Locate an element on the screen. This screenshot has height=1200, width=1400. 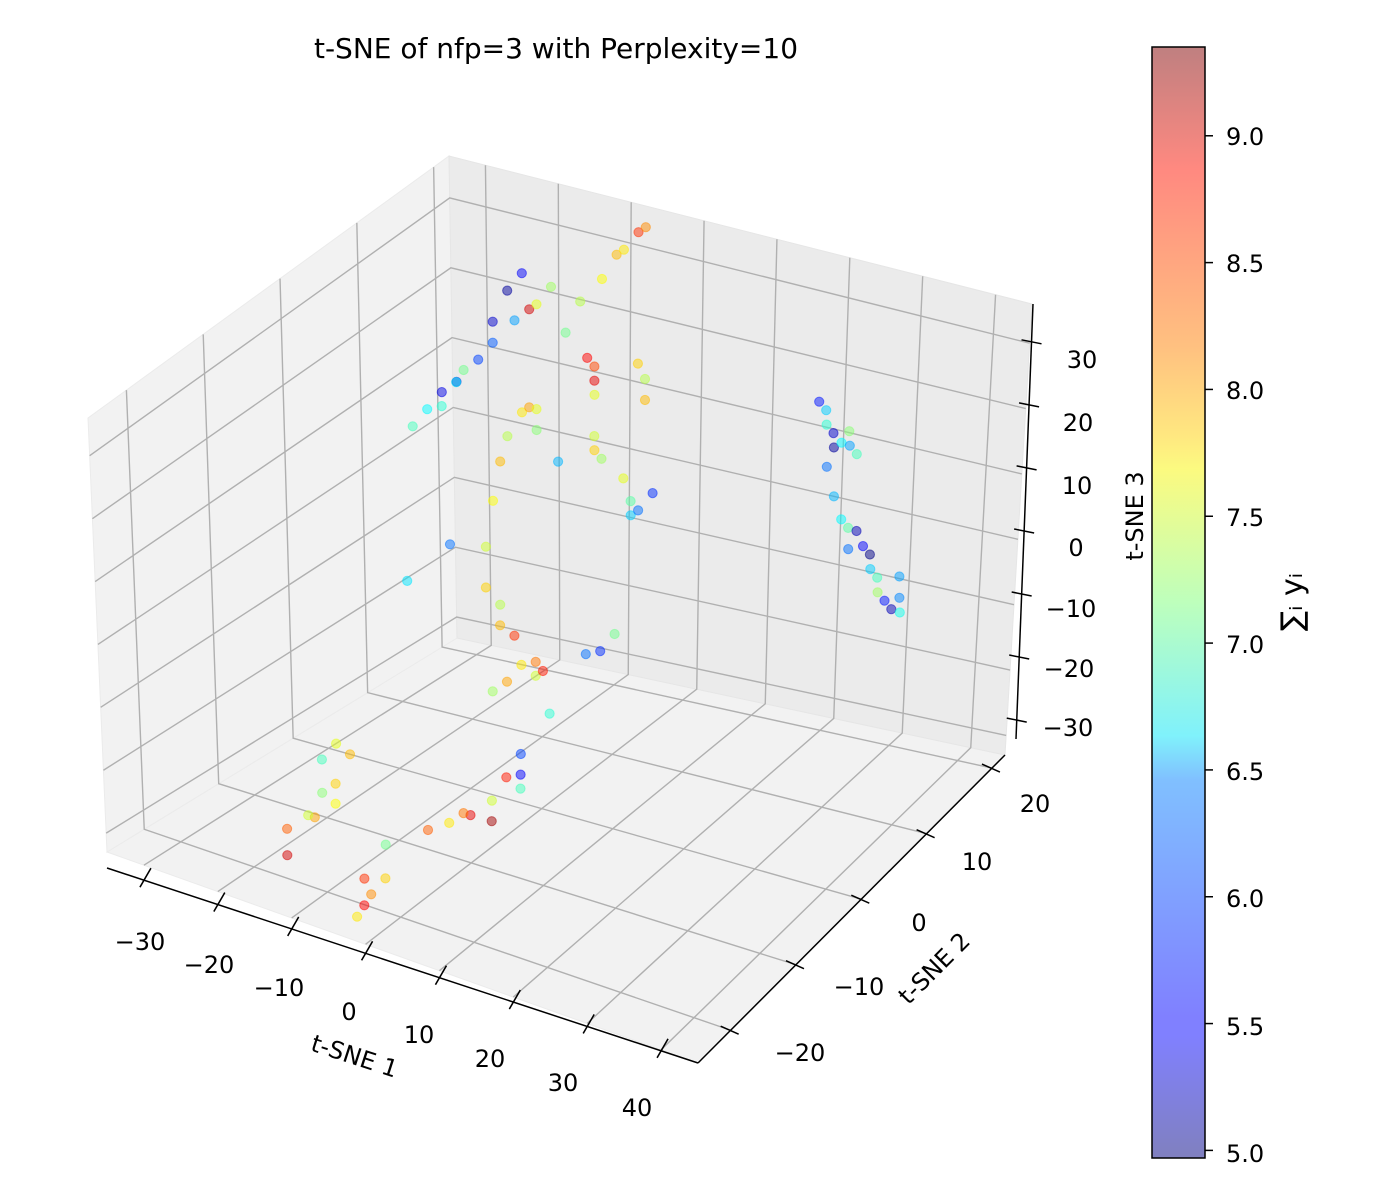
colorbar-tick-label: 5.5 is located at coordinates (1245, 1027).